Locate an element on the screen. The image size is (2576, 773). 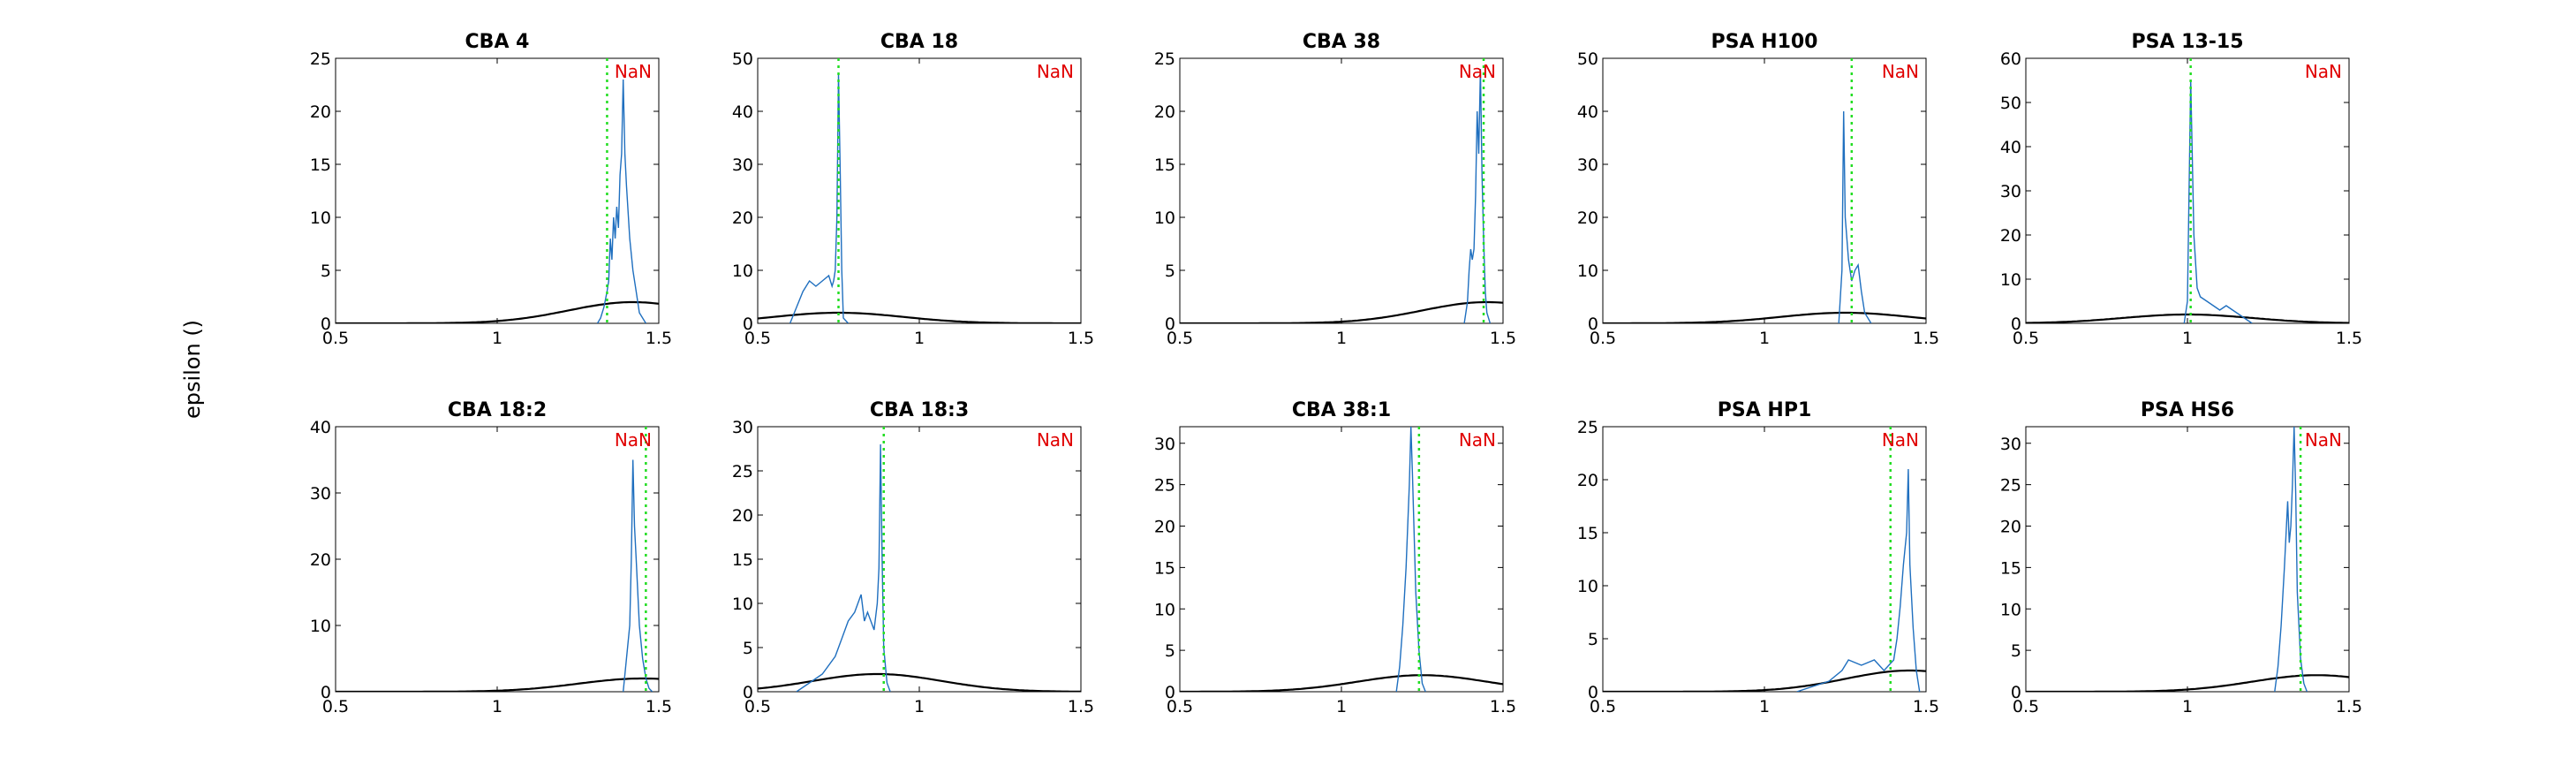
subplot-title: PSA 13-15 is located at coordinates (2187, 42).